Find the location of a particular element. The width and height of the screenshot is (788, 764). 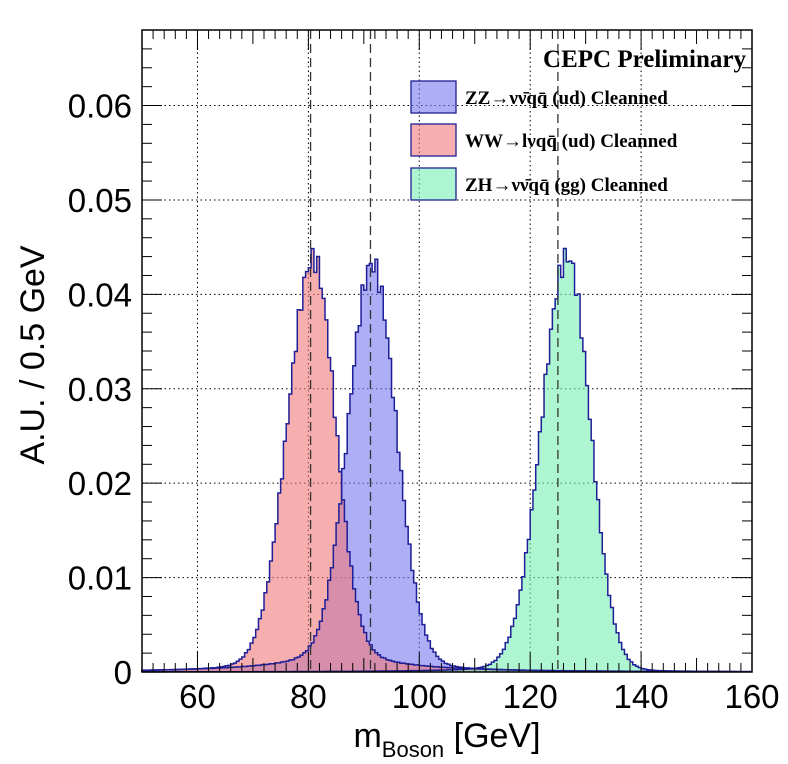

y-tick-label: 0.03 is located at coordinates (100, 389).